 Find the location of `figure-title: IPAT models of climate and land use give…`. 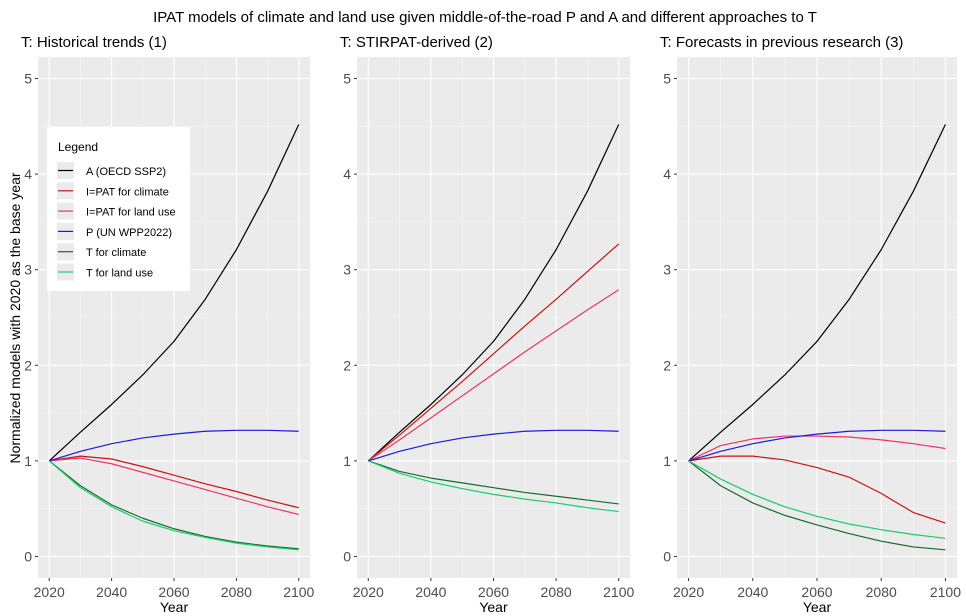

figure-title: IPAT models of climate and land use give… is located at coordinates (485, 17).